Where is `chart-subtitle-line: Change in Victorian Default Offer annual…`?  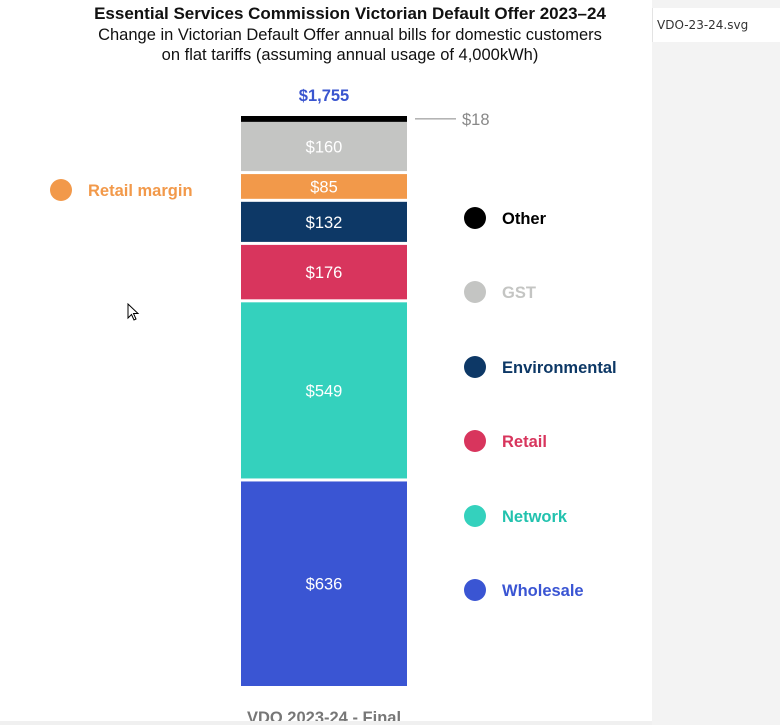
chart-subtitle-line: Change in Victorian Default Offer annual… is located at coordinates (350, 35).